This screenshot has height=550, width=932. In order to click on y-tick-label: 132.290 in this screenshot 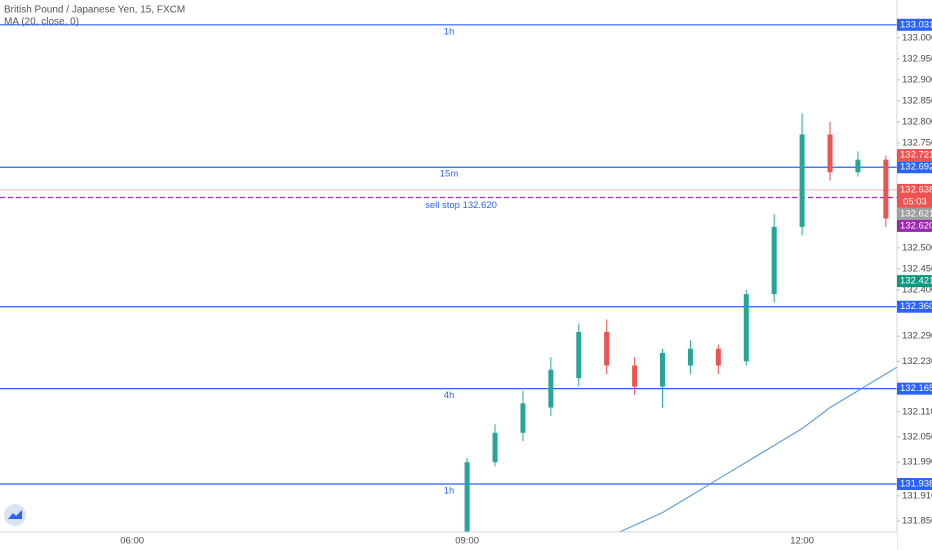, I will do `click(917, 336)`.